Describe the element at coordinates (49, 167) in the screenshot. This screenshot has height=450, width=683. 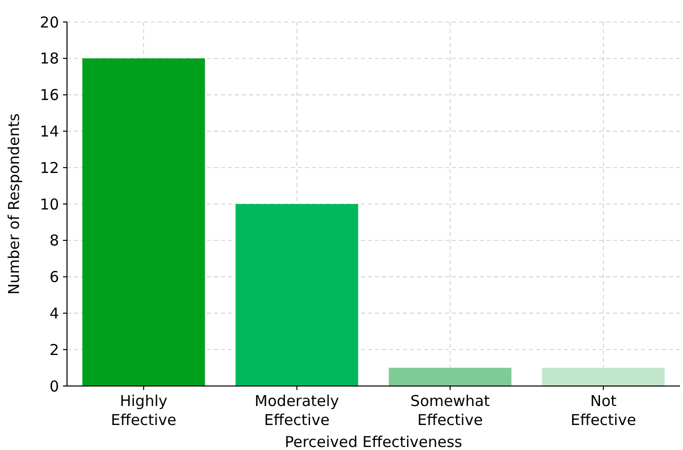
I see `y-tick-label: 12` at that location.